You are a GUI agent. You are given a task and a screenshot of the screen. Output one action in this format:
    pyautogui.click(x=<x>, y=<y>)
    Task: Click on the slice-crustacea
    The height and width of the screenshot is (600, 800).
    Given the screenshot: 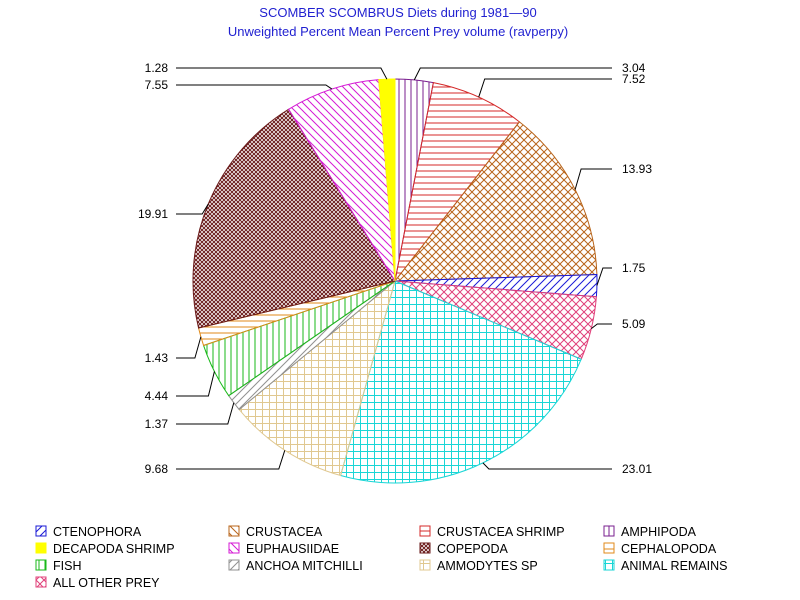 What is the action you would take?
    pyautogui.click(x=495, y=201)
    